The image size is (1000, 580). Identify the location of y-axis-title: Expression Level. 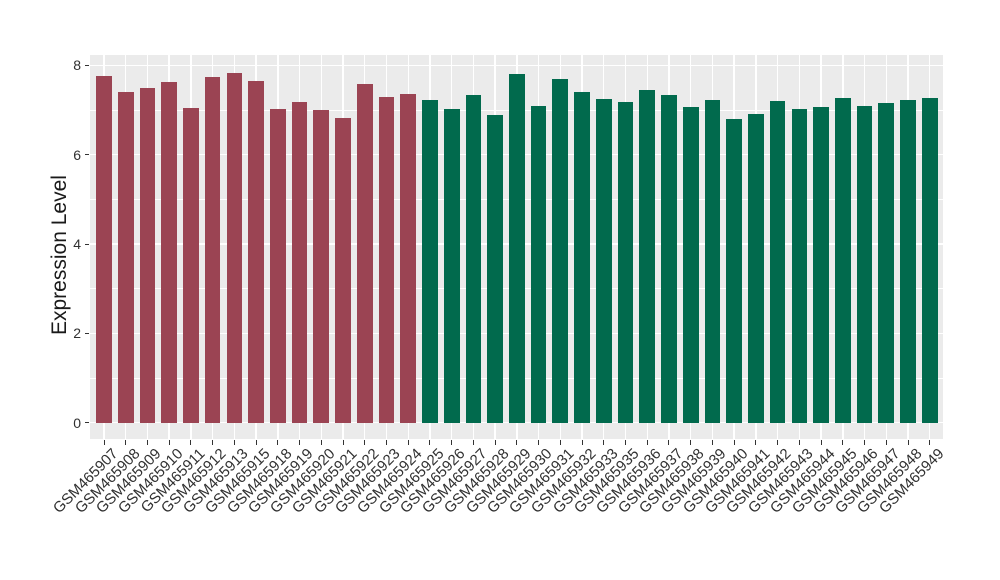
(59, 255).